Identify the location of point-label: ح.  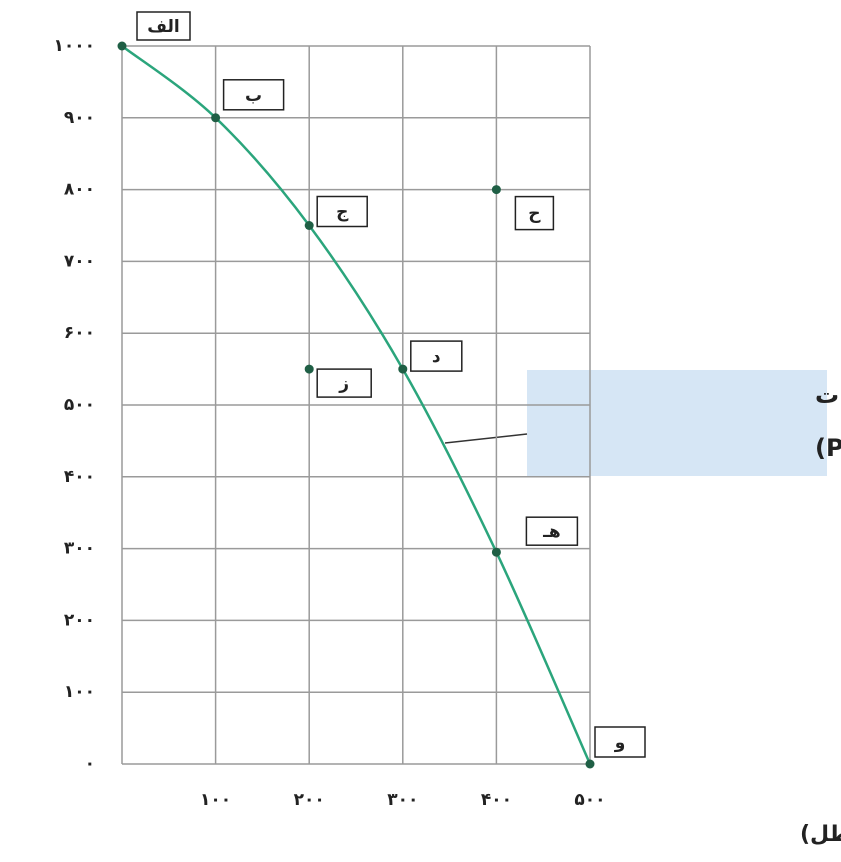
(534, 214).